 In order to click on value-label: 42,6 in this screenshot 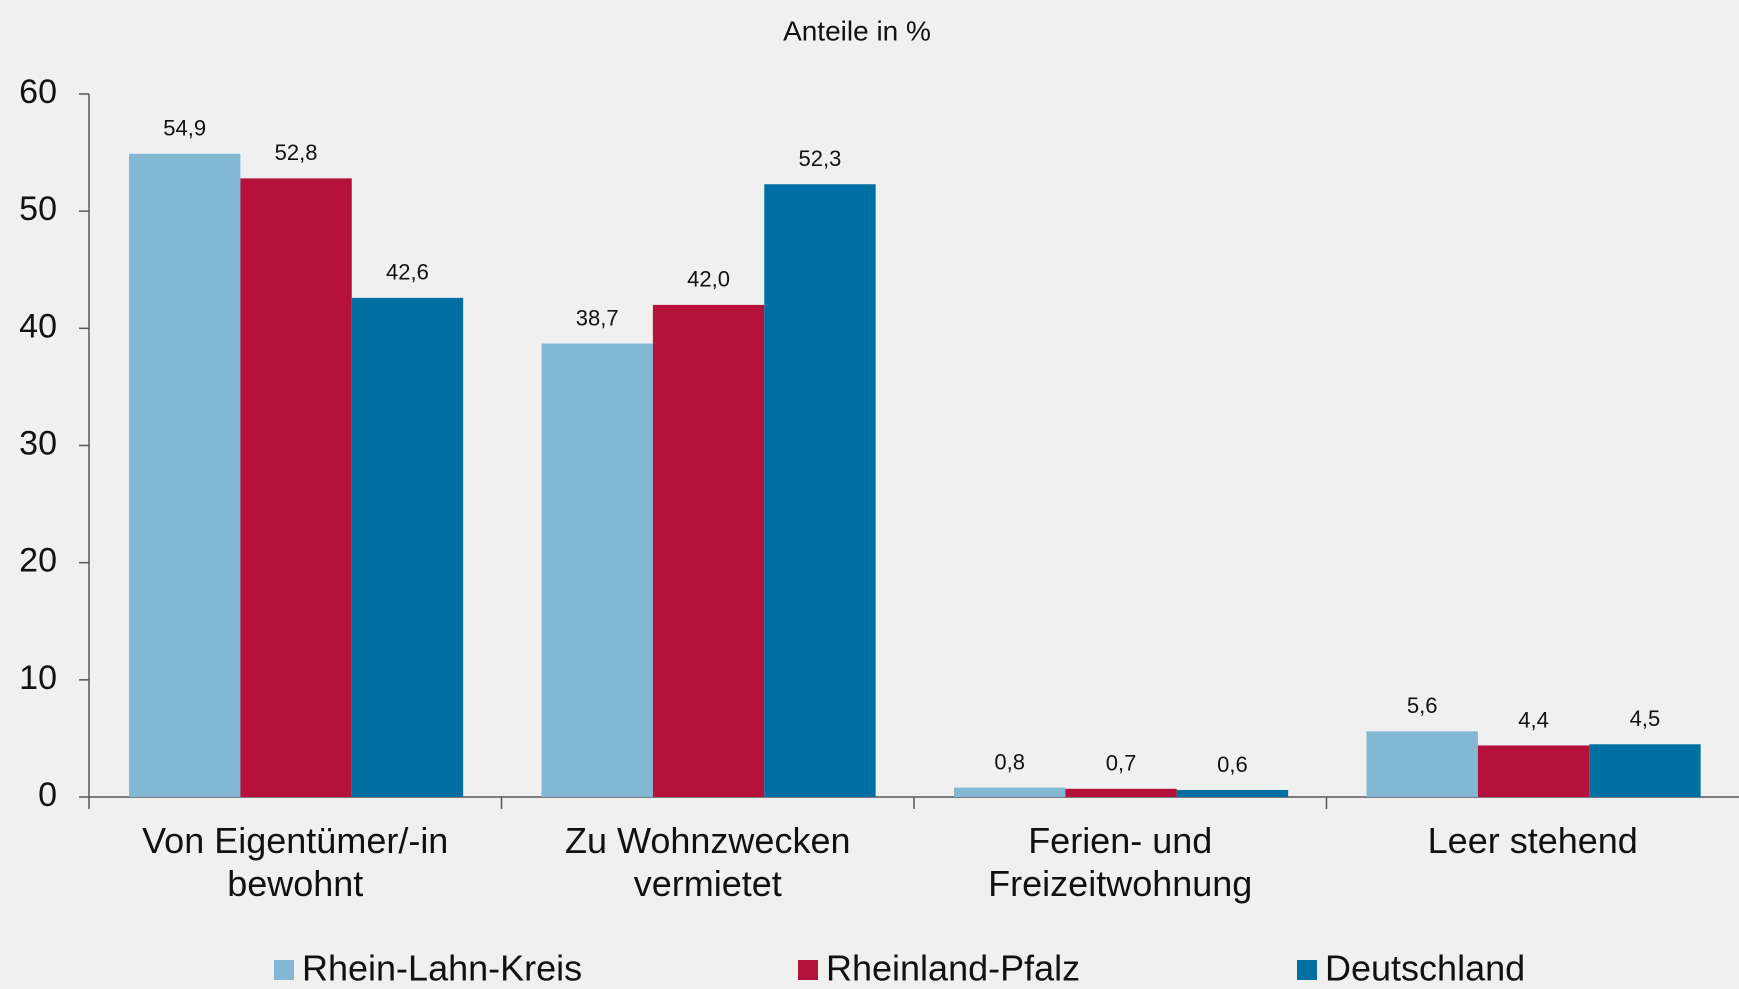, I will do `click(407, 272)`.